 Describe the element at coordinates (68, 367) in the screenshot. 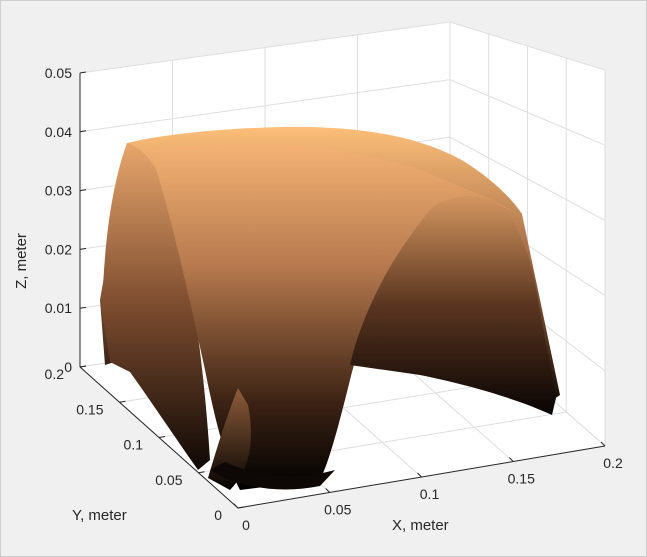

I see `z-tick-label: 0` at that location.